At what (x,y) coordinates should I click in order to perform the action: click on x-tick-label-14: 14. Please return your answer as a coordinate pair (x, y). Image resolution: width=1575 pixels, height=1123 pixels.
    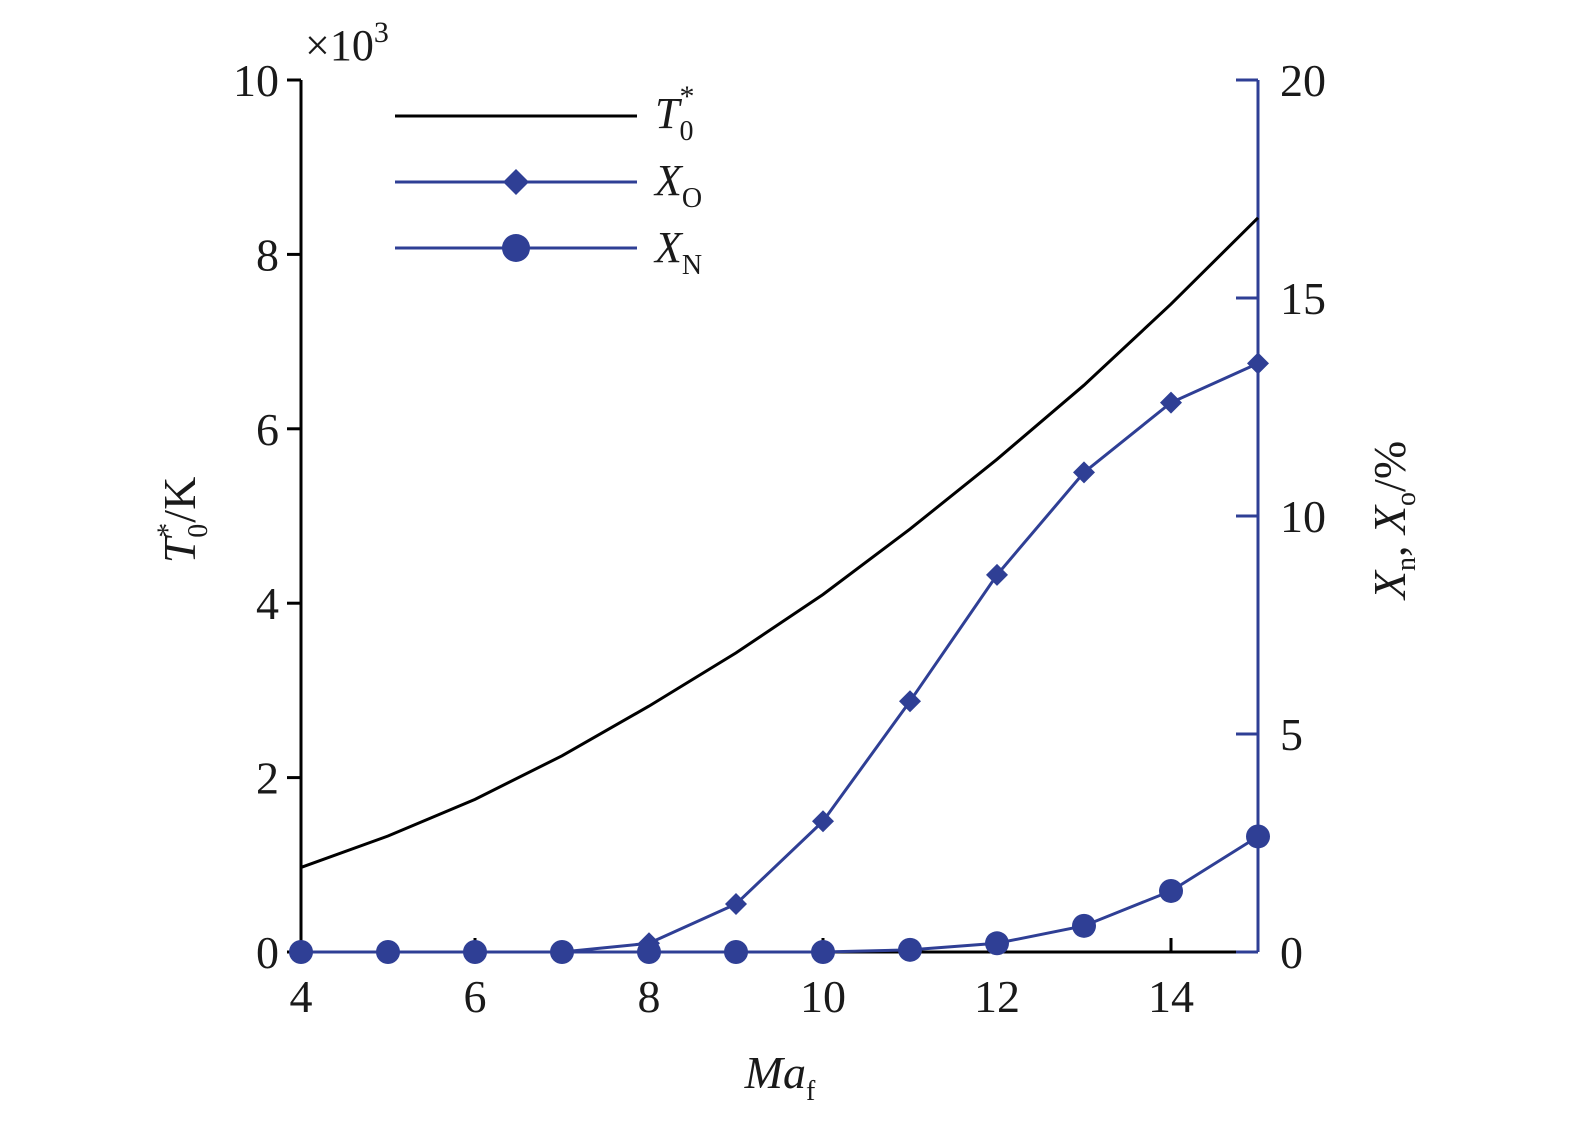
    Looking at the image, I should click on (1171, 996).